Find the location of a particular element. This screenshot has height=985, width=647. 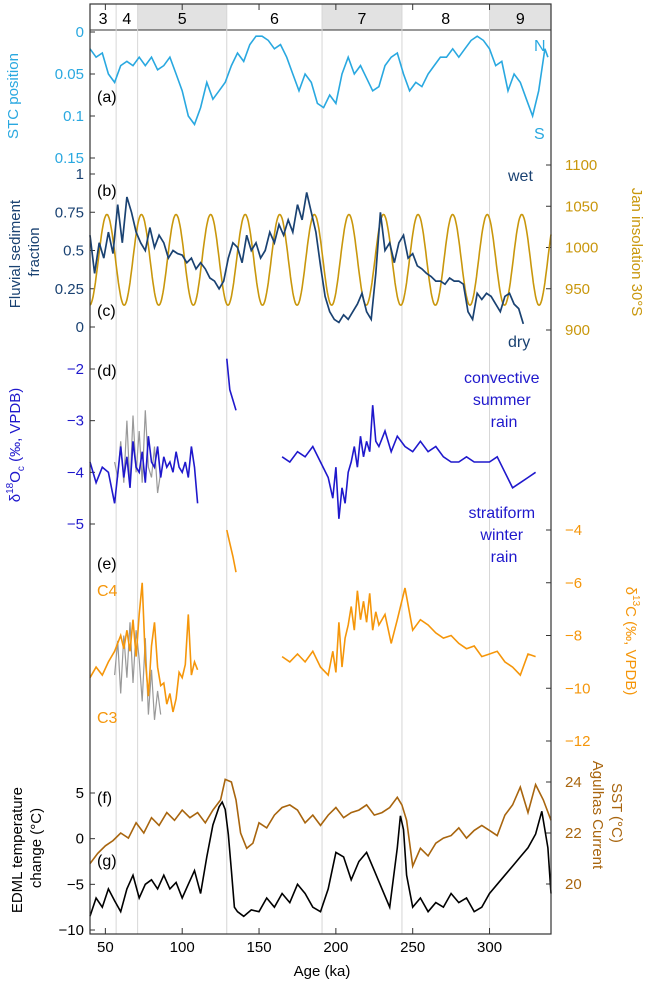

edml-temperature-line is located at coordinates (320, 859).